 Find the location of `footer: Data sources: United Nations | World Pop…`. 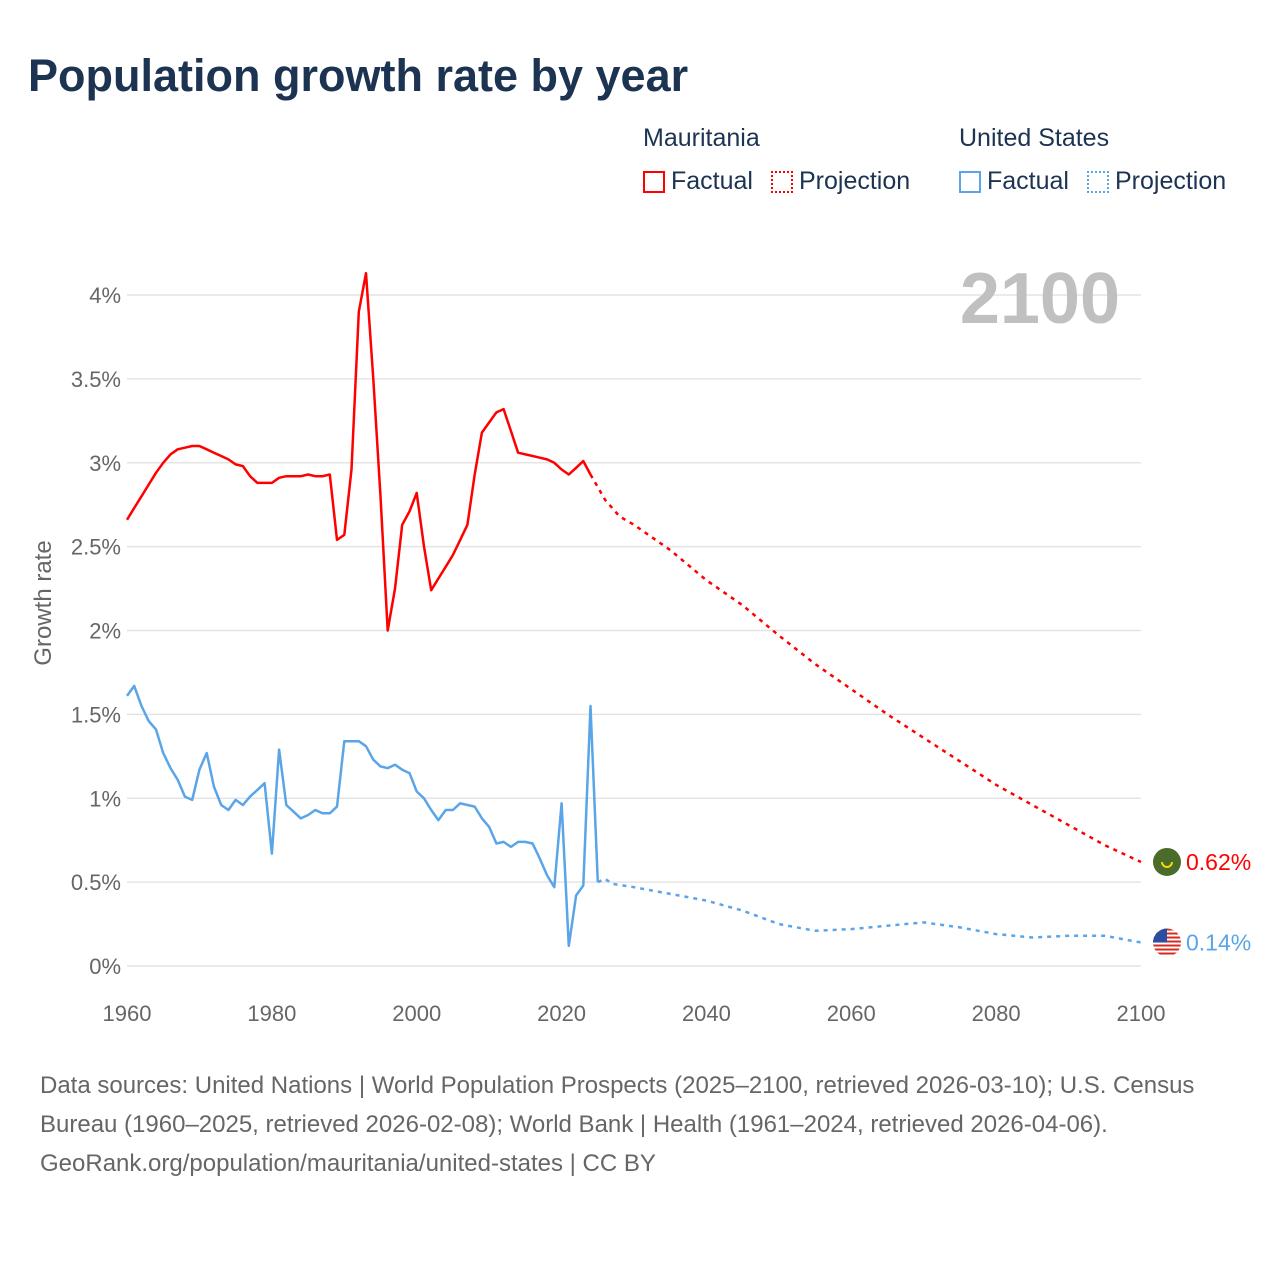

footer: Data sources: United Nations | World Pop… is located at coordinates (635, 1124).